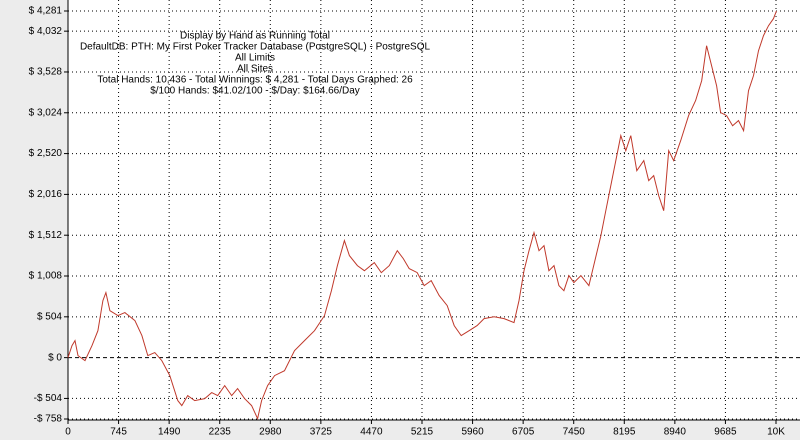 The height and width of the screenshot is (440, 800). I want to click on x-tick-label: 9685, so click(725, 432).